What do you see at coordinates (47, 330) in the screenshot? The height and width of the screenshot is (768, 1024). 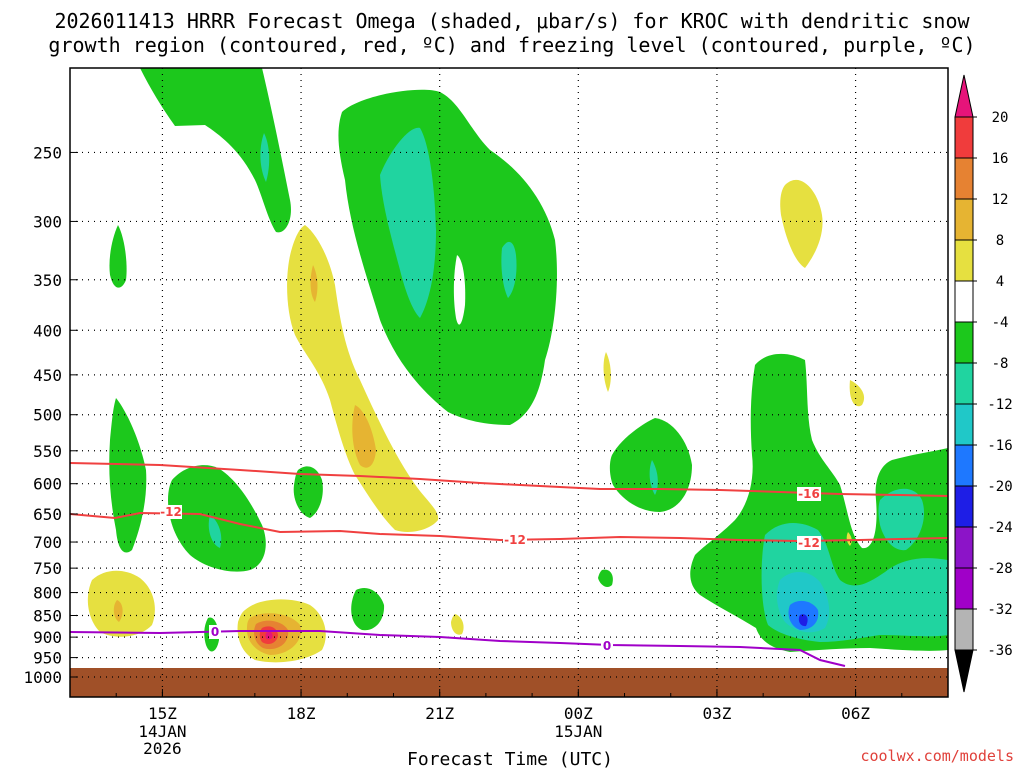 I see `pressure-tick-label: 400` at bounding box center [47, 330].